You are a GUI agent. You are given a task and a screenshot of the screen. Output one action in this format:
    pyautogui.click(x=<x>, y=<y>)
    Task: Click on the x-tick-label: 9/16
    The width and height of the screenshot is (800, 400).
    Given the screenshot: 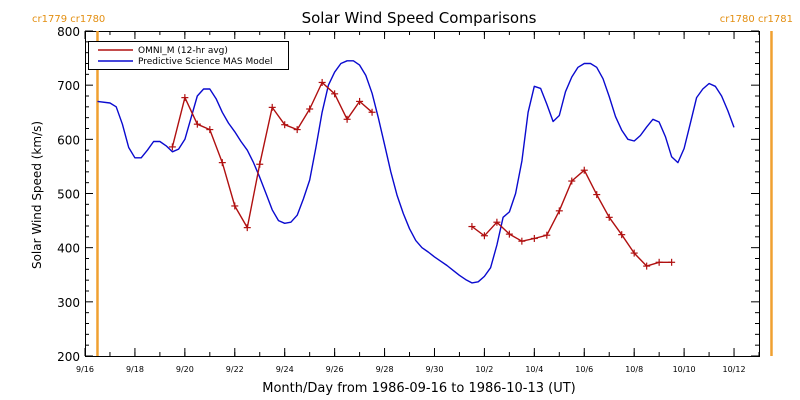 What is the action you would take?
    pyautogui.click(x=85, y=369)
    